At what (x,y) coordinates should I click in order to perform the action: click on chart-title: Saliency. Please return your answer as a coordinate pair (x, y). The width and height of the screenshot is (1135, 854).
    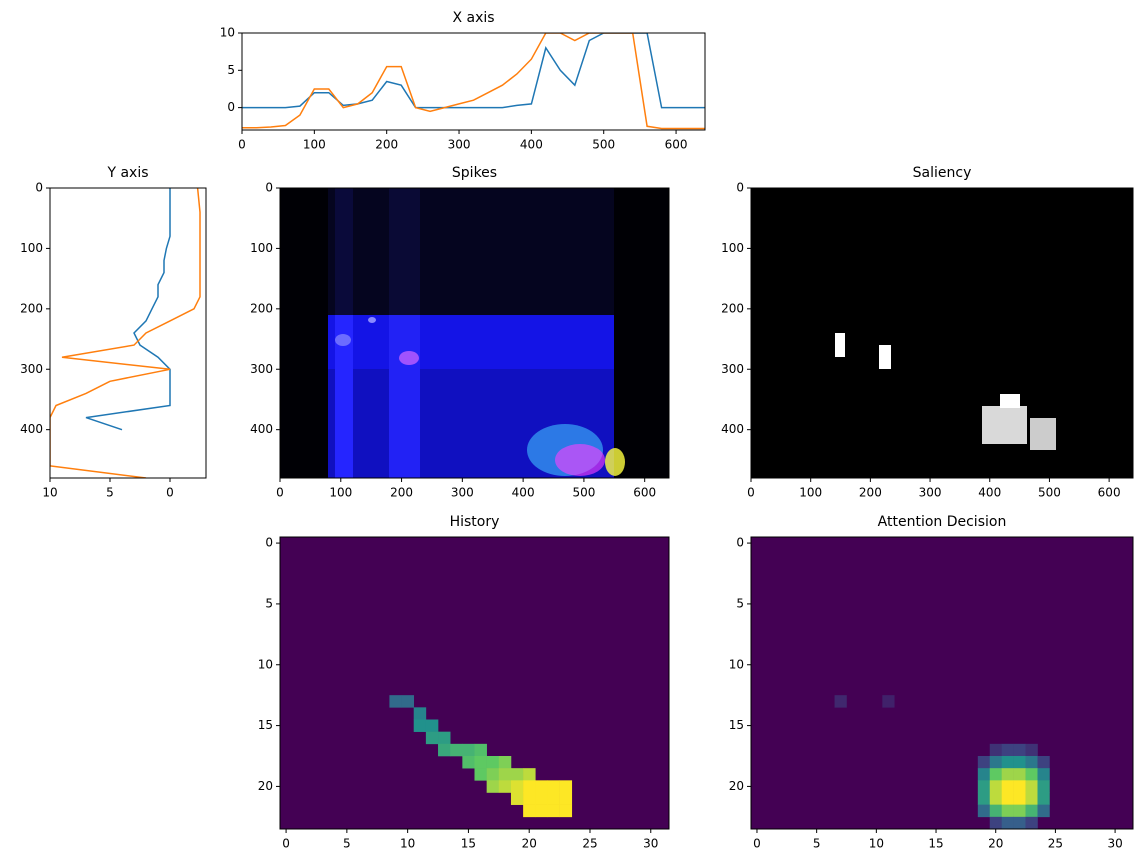
    Looking at the image, I should click on (942, 173).